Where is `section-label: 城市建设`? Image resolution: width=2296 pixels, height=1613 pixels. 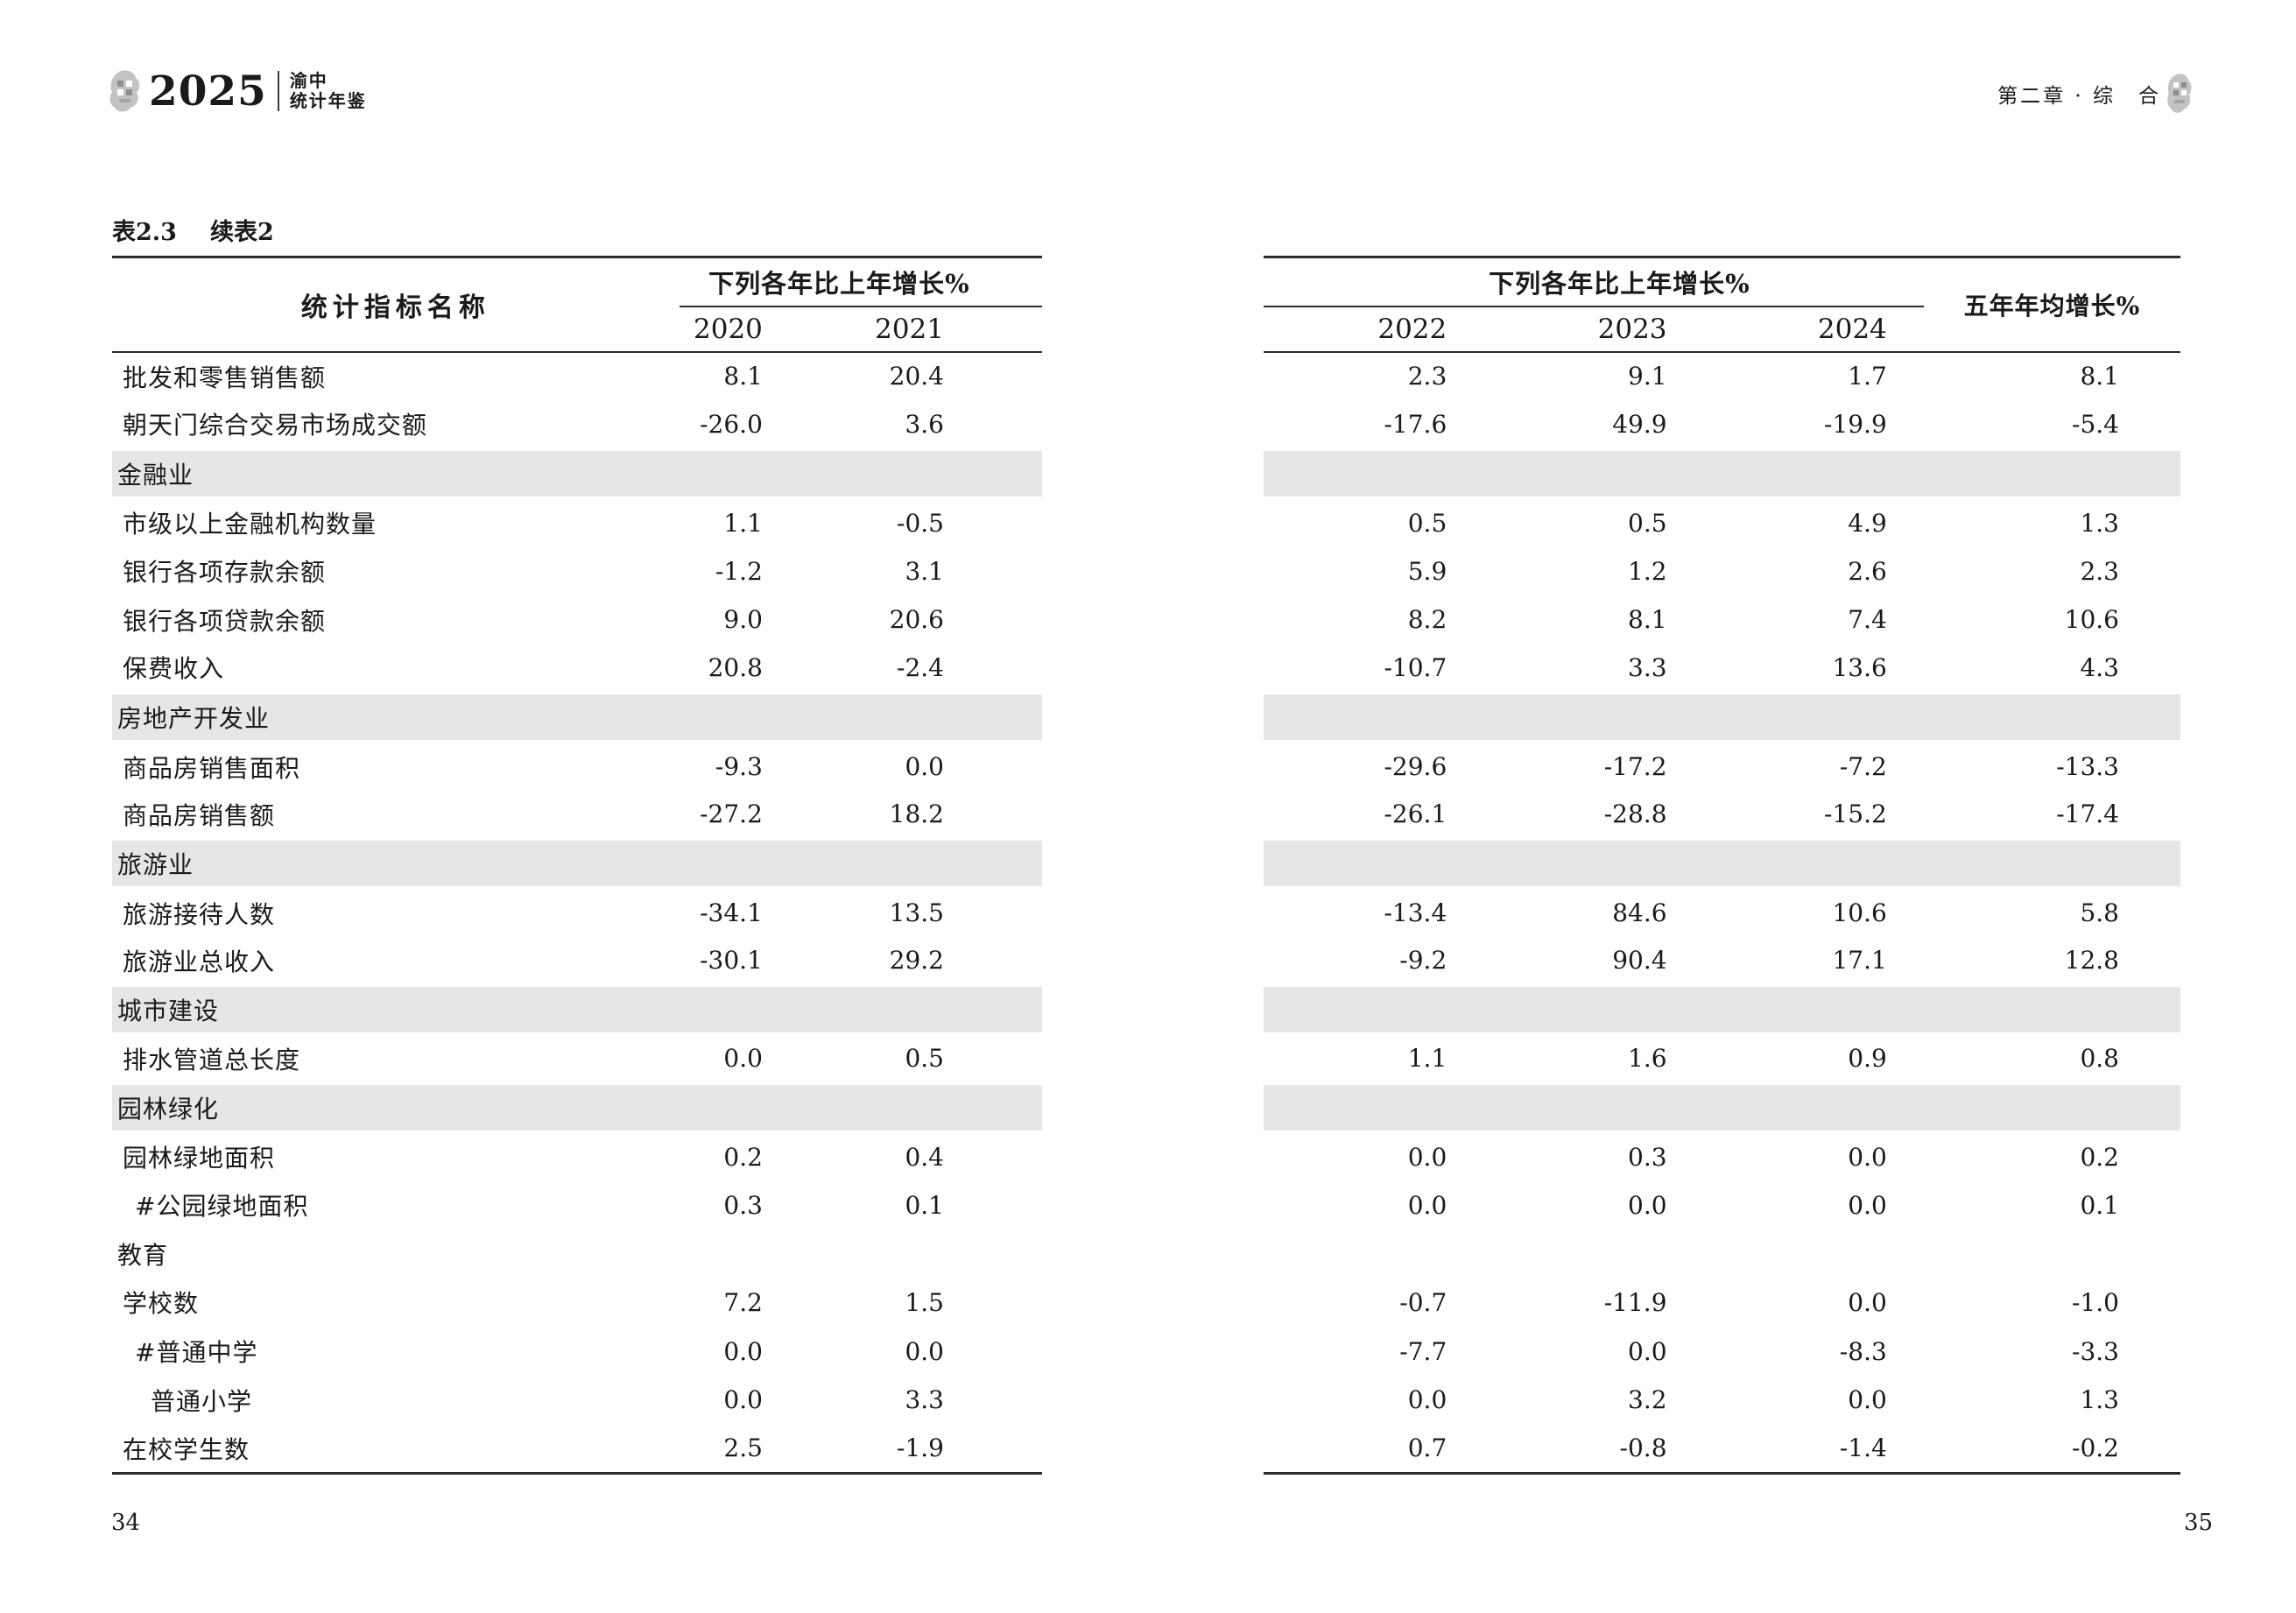 section-label: 城市建设 is located at coordinates (577, 1010).